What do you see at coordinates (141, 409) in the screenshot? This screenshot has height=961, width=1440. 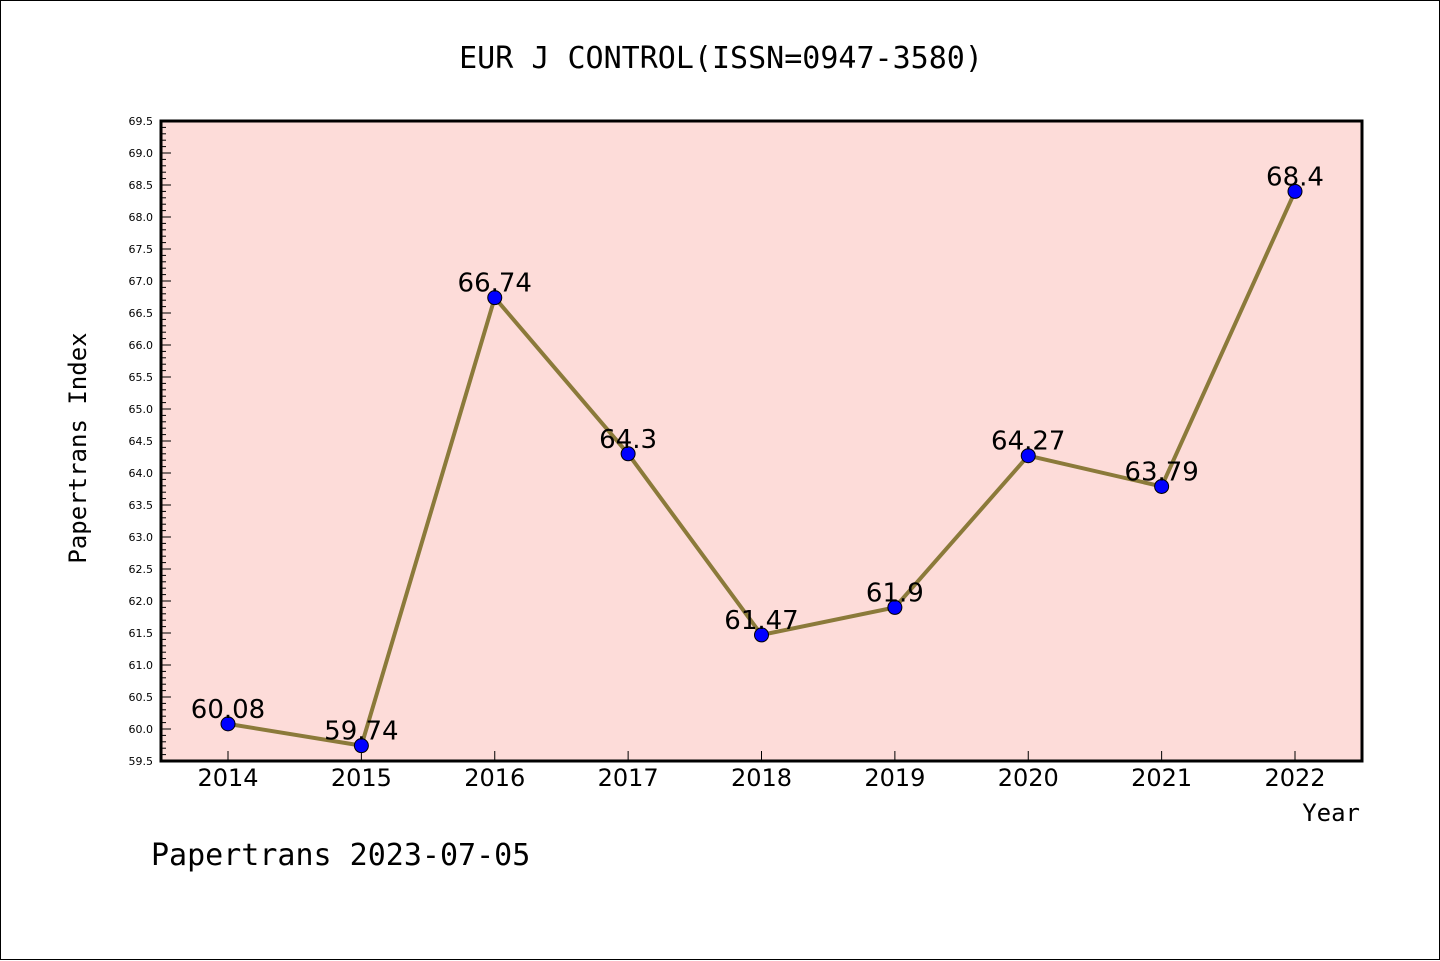 I see `y-tick-label: 65.0` at bounding box center [141, 409].